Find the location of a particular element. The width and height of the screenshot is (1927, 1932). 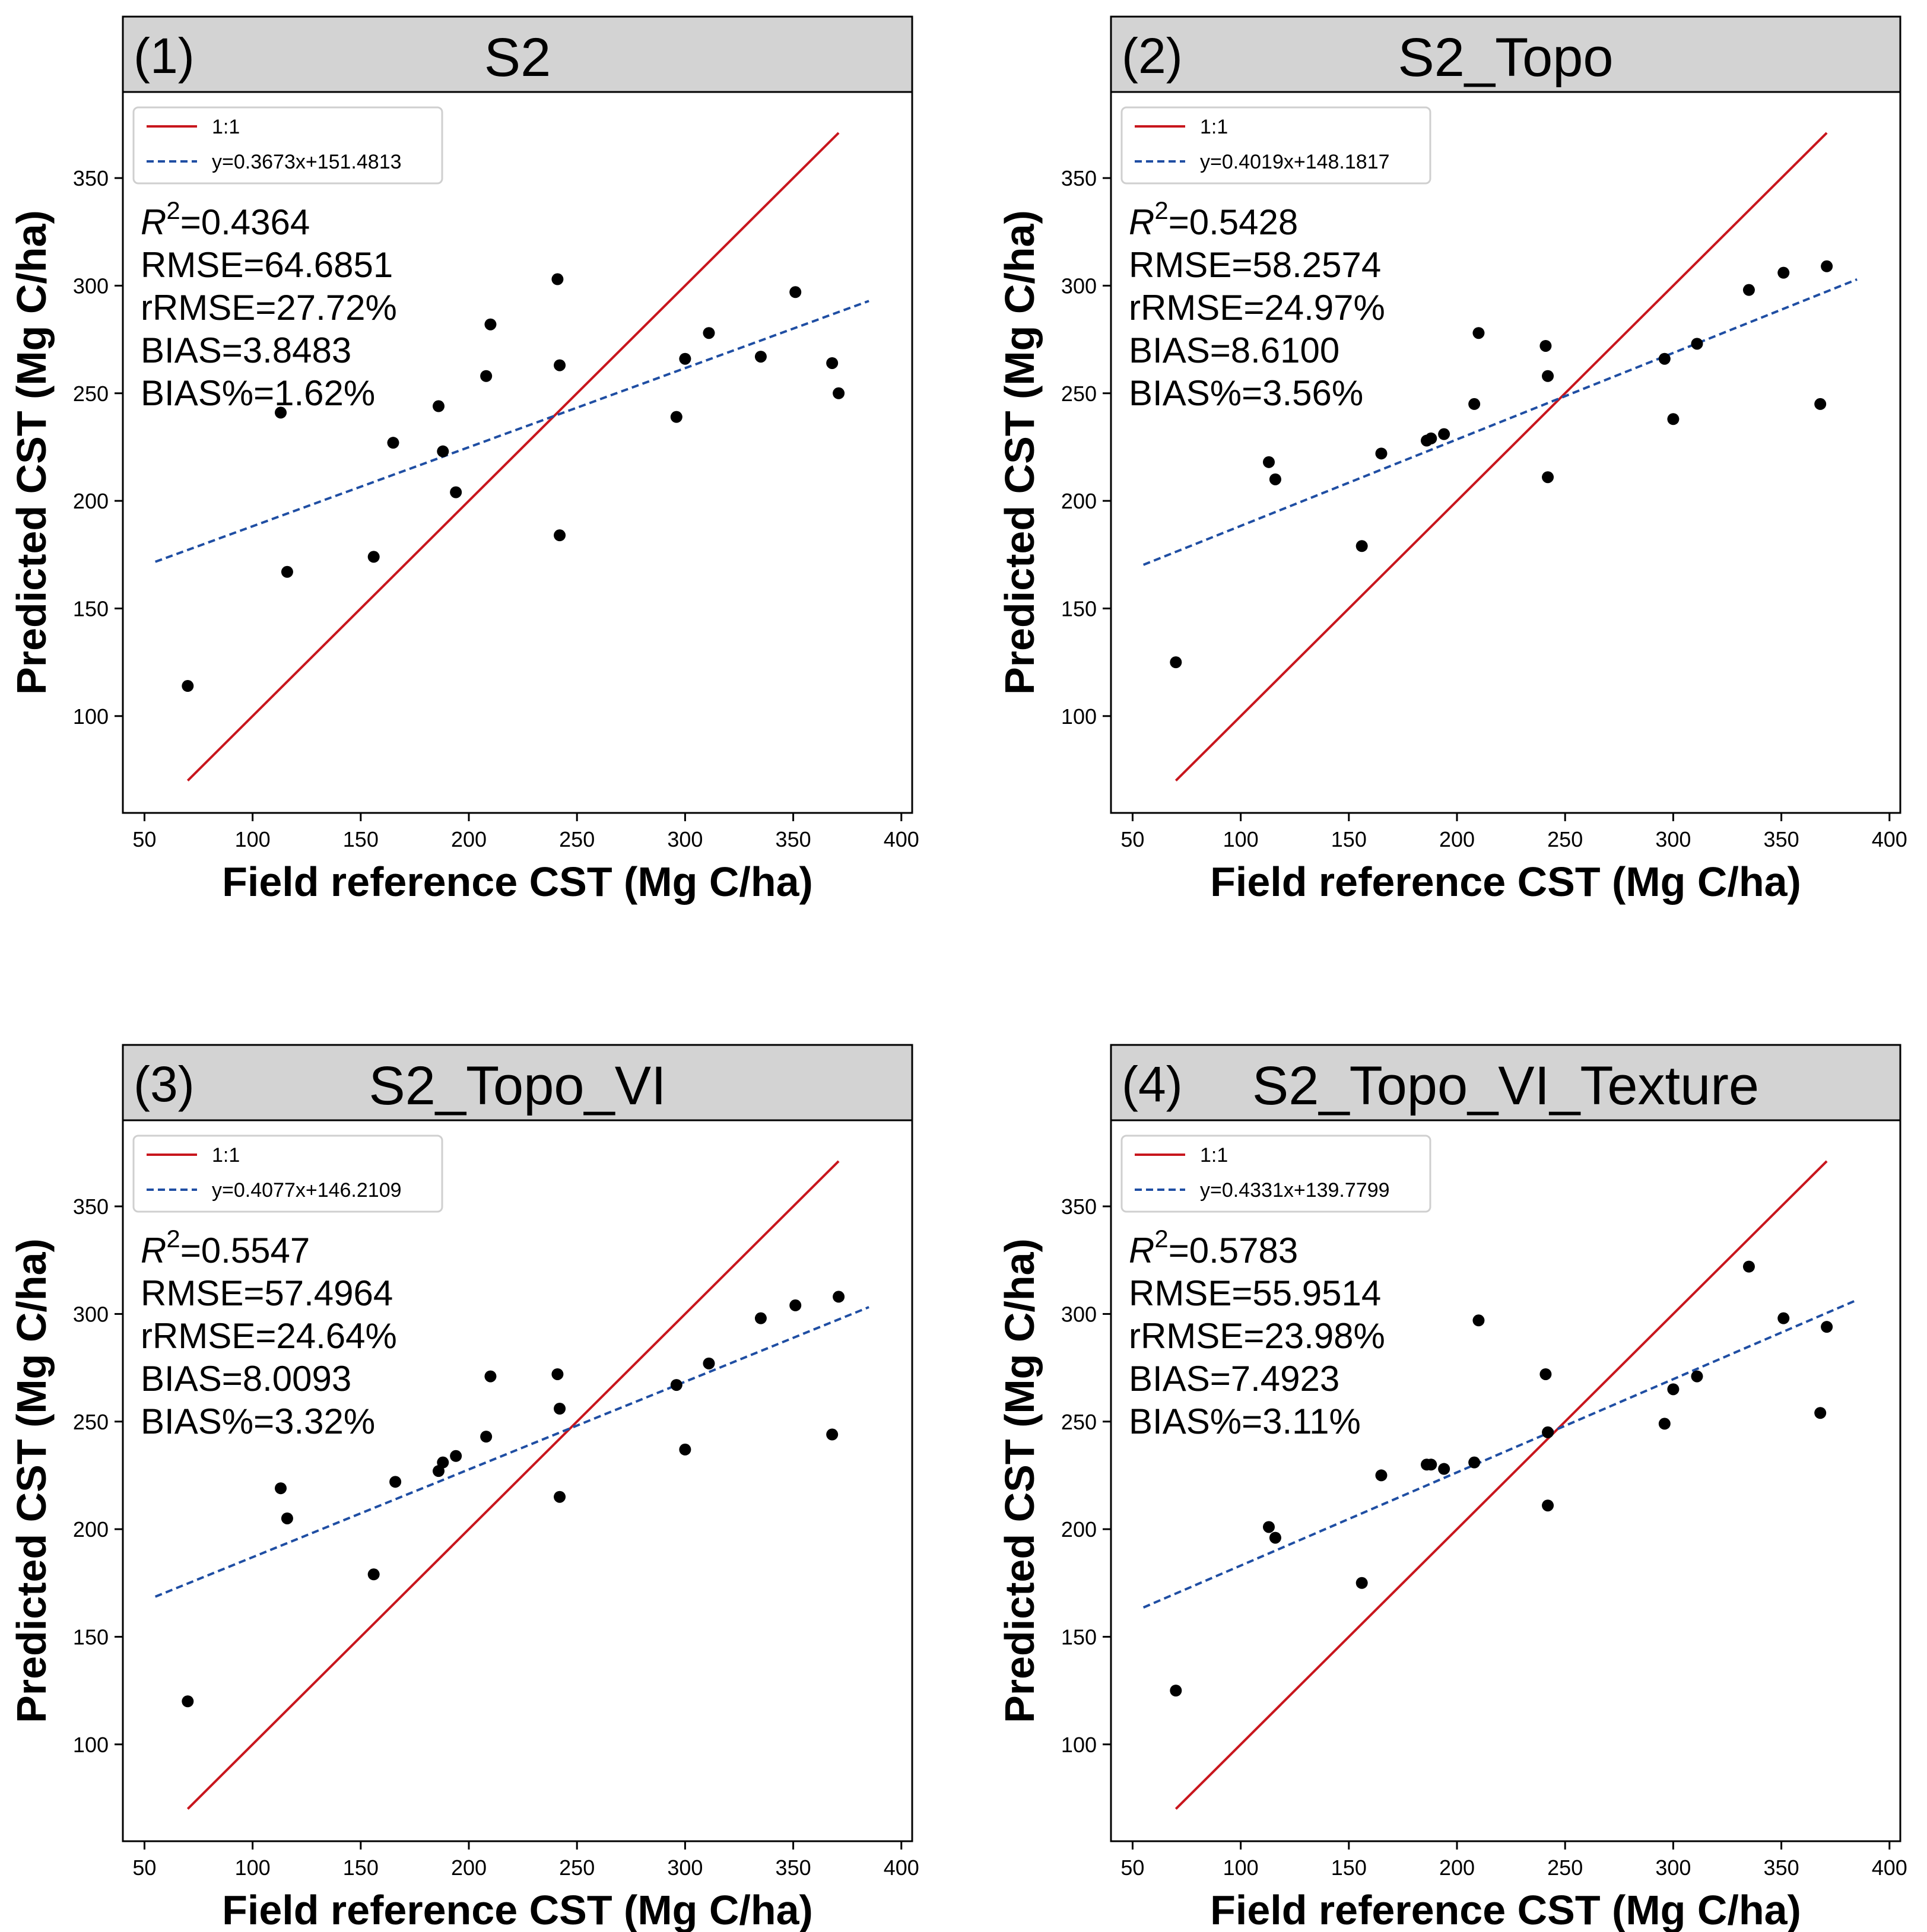

stat-rrmse: rRMSE=24.64% is located at coordinates (269, 1336).